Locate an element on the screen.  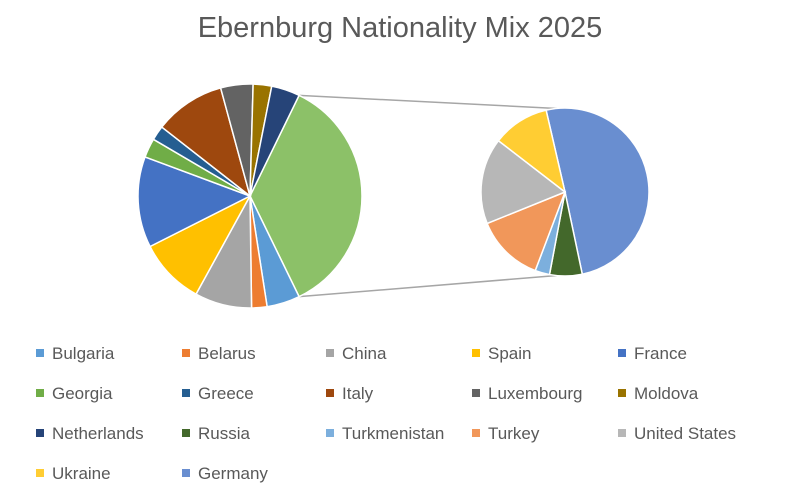
legend-entry-belarus: Belarus is located at coordinates (219, 354).